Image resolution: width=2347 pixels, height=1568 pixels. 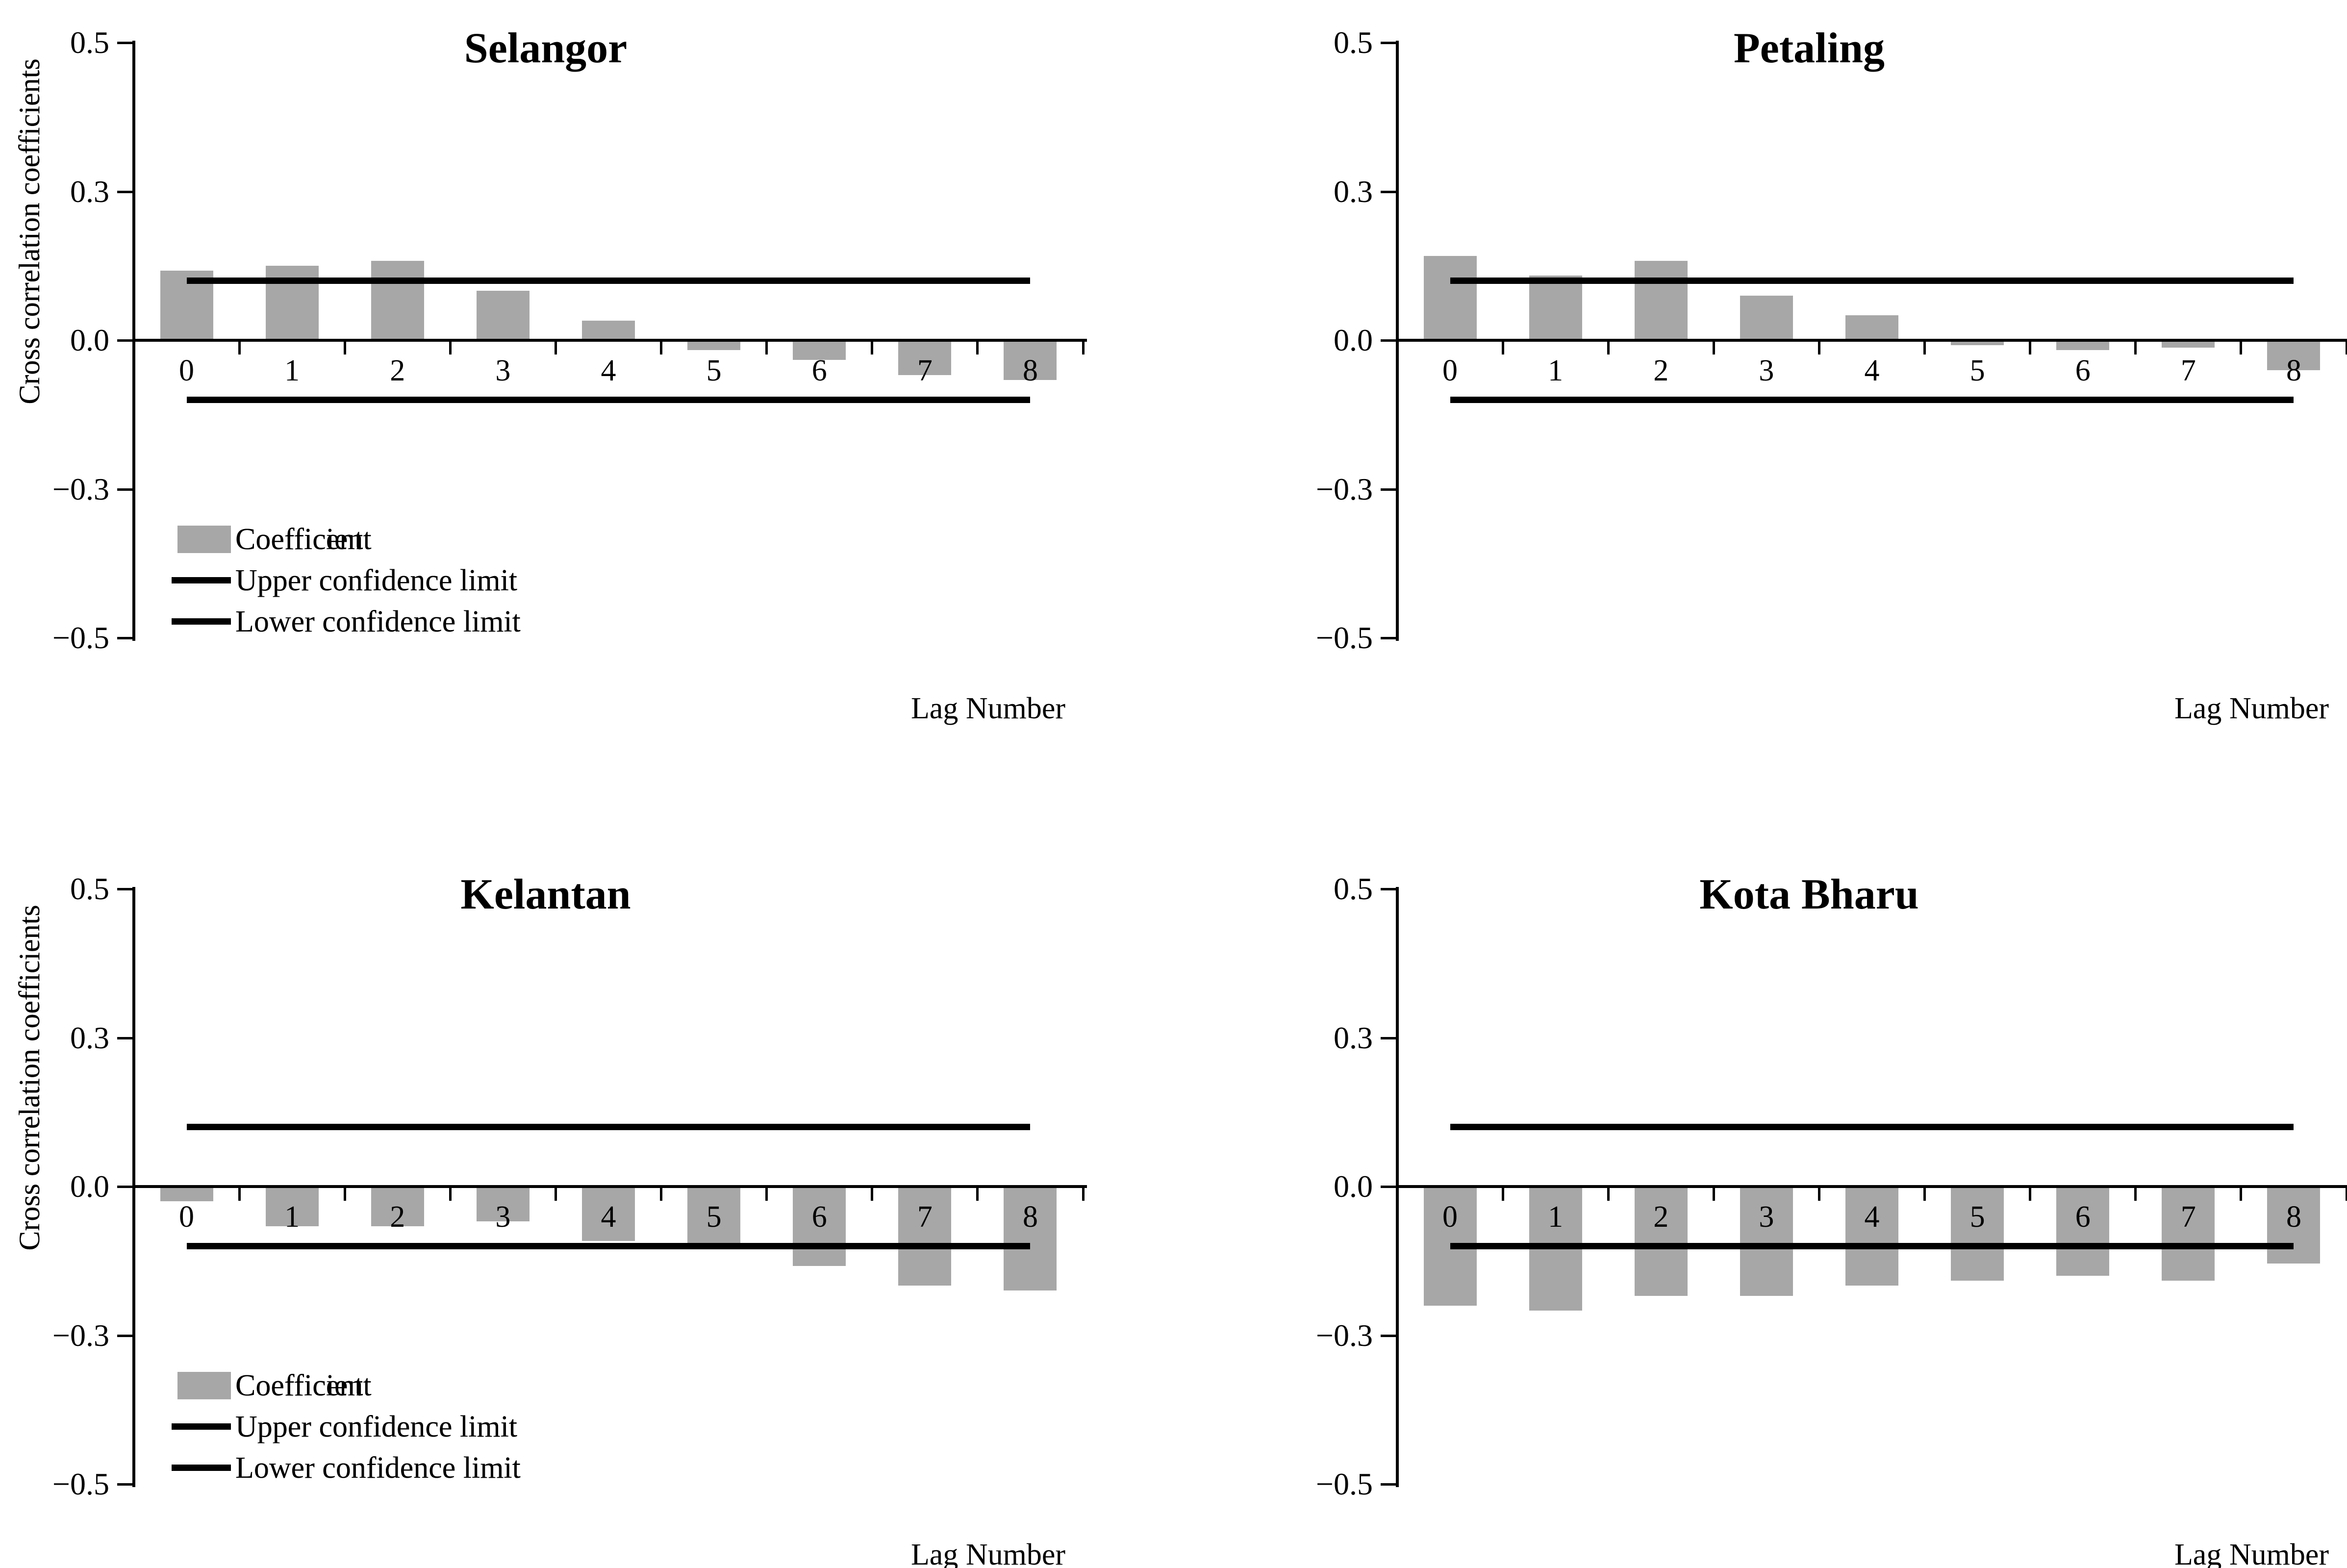 I want to click on chart-title: Petaling, so click(x=1810, y=48).